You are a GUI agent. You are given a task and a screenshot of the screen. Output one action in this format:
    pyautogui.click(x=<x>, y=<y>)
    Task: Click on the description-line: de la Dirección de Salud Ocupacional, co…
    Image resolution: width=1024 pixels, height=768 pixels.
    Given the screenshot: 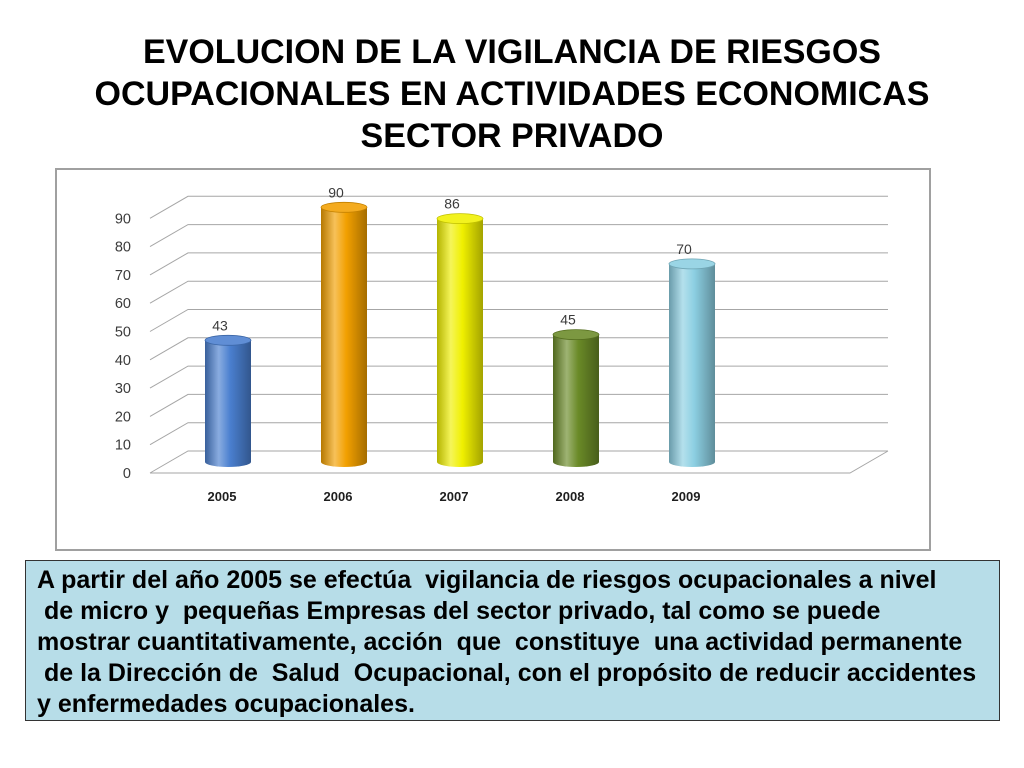 What is the action you would take?
    pyautogui.click(x=507, y=673)
    